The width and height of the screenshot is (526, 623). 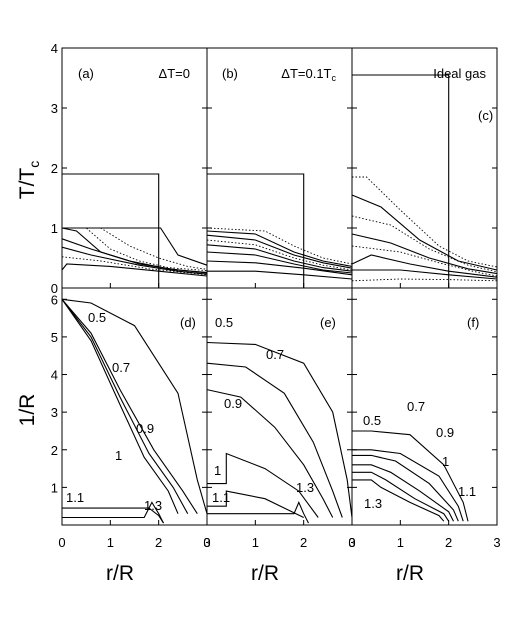 What do you see at coordinates (54, 299) in the screenshot?
I see `y-tick-label: 6` at bounding box center [54, 299].